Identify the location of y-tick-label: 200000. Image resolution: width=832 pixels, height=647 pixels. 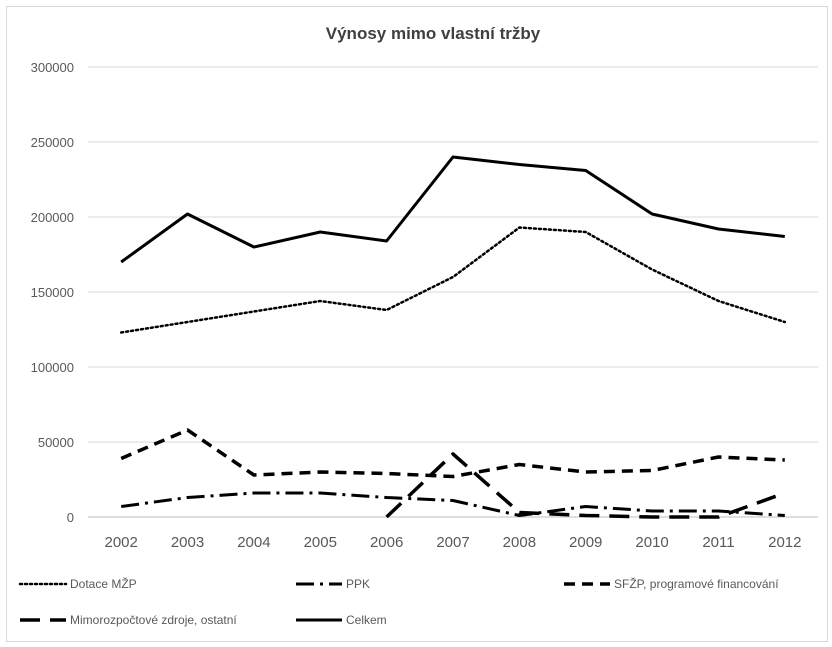
(52, 217).